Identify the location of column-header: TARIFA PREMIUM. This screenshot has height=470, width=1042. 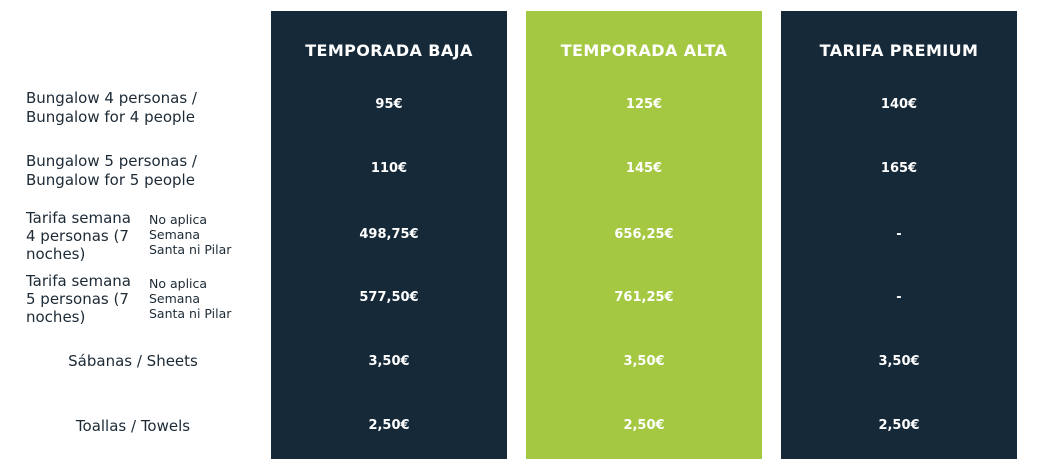
(899, 50).